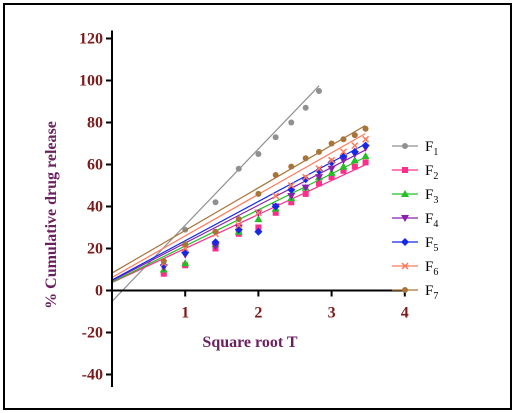 The image size is (515, 413). I want to click on trend-line, so click(238, 224).